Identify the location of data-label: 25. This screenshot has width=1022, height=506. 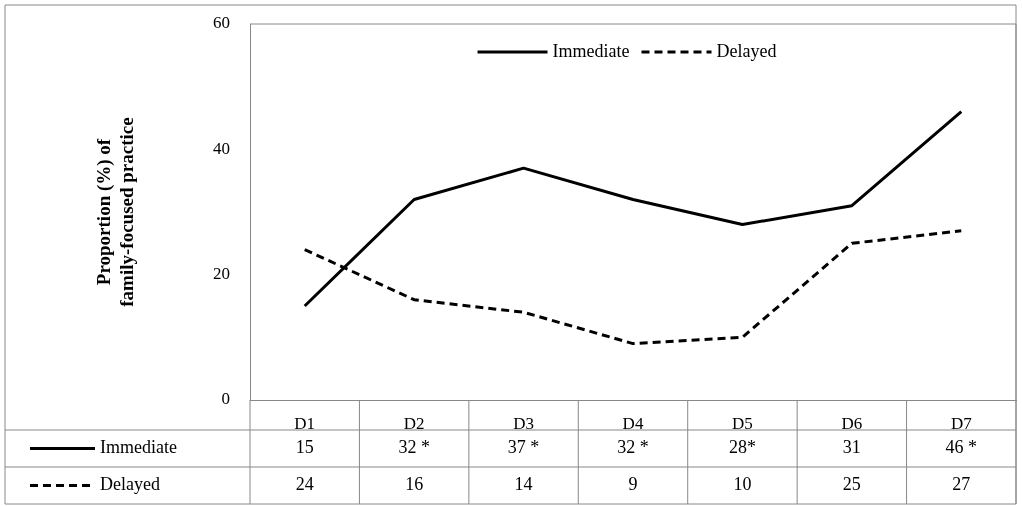
(851, 484).